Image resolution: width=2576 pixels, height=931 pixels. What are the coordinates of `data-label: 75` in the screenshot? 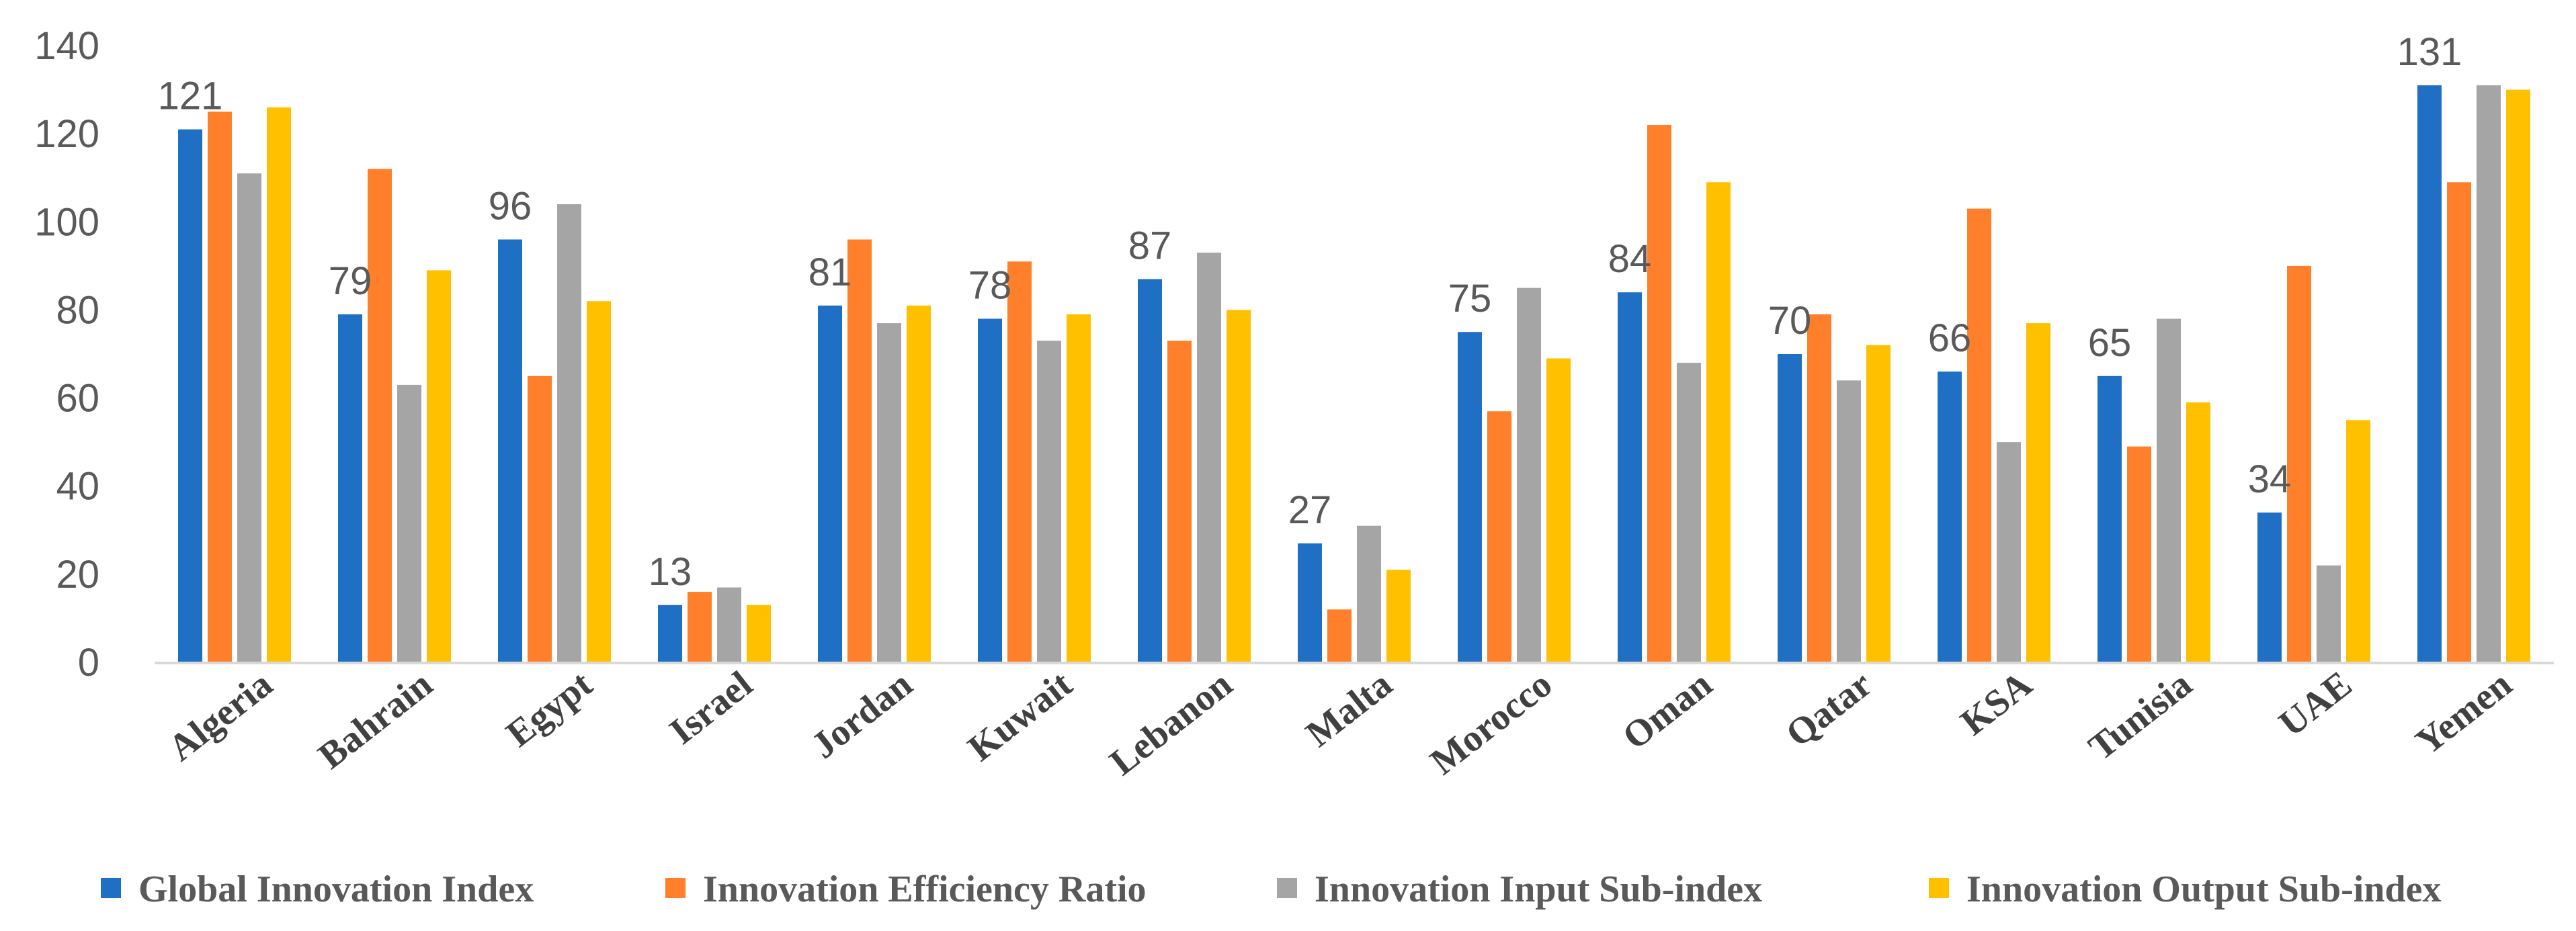 It's located at (1470, 298).